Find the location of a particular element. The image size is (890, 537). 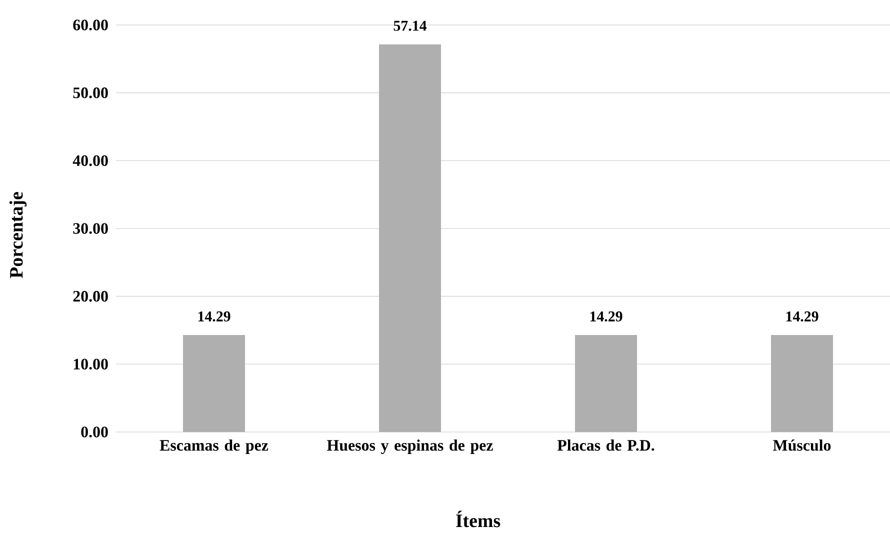

y-tick-label: 60.00 is located at coordinates (90, 25).